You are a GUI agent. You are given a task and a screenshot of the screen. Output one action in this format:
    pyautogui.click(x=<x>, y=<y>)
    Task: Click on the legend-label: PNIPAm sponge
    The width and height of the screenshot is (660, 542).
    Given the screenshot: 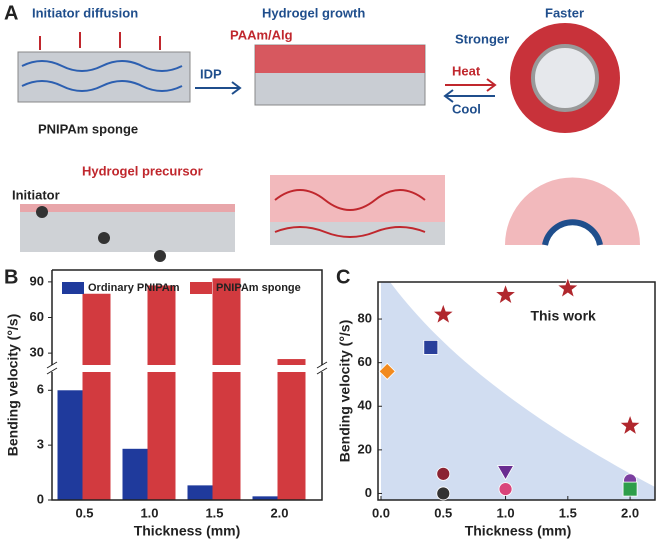 What is the action you would take?
    pyautogui.click(x=258, y=288)
    